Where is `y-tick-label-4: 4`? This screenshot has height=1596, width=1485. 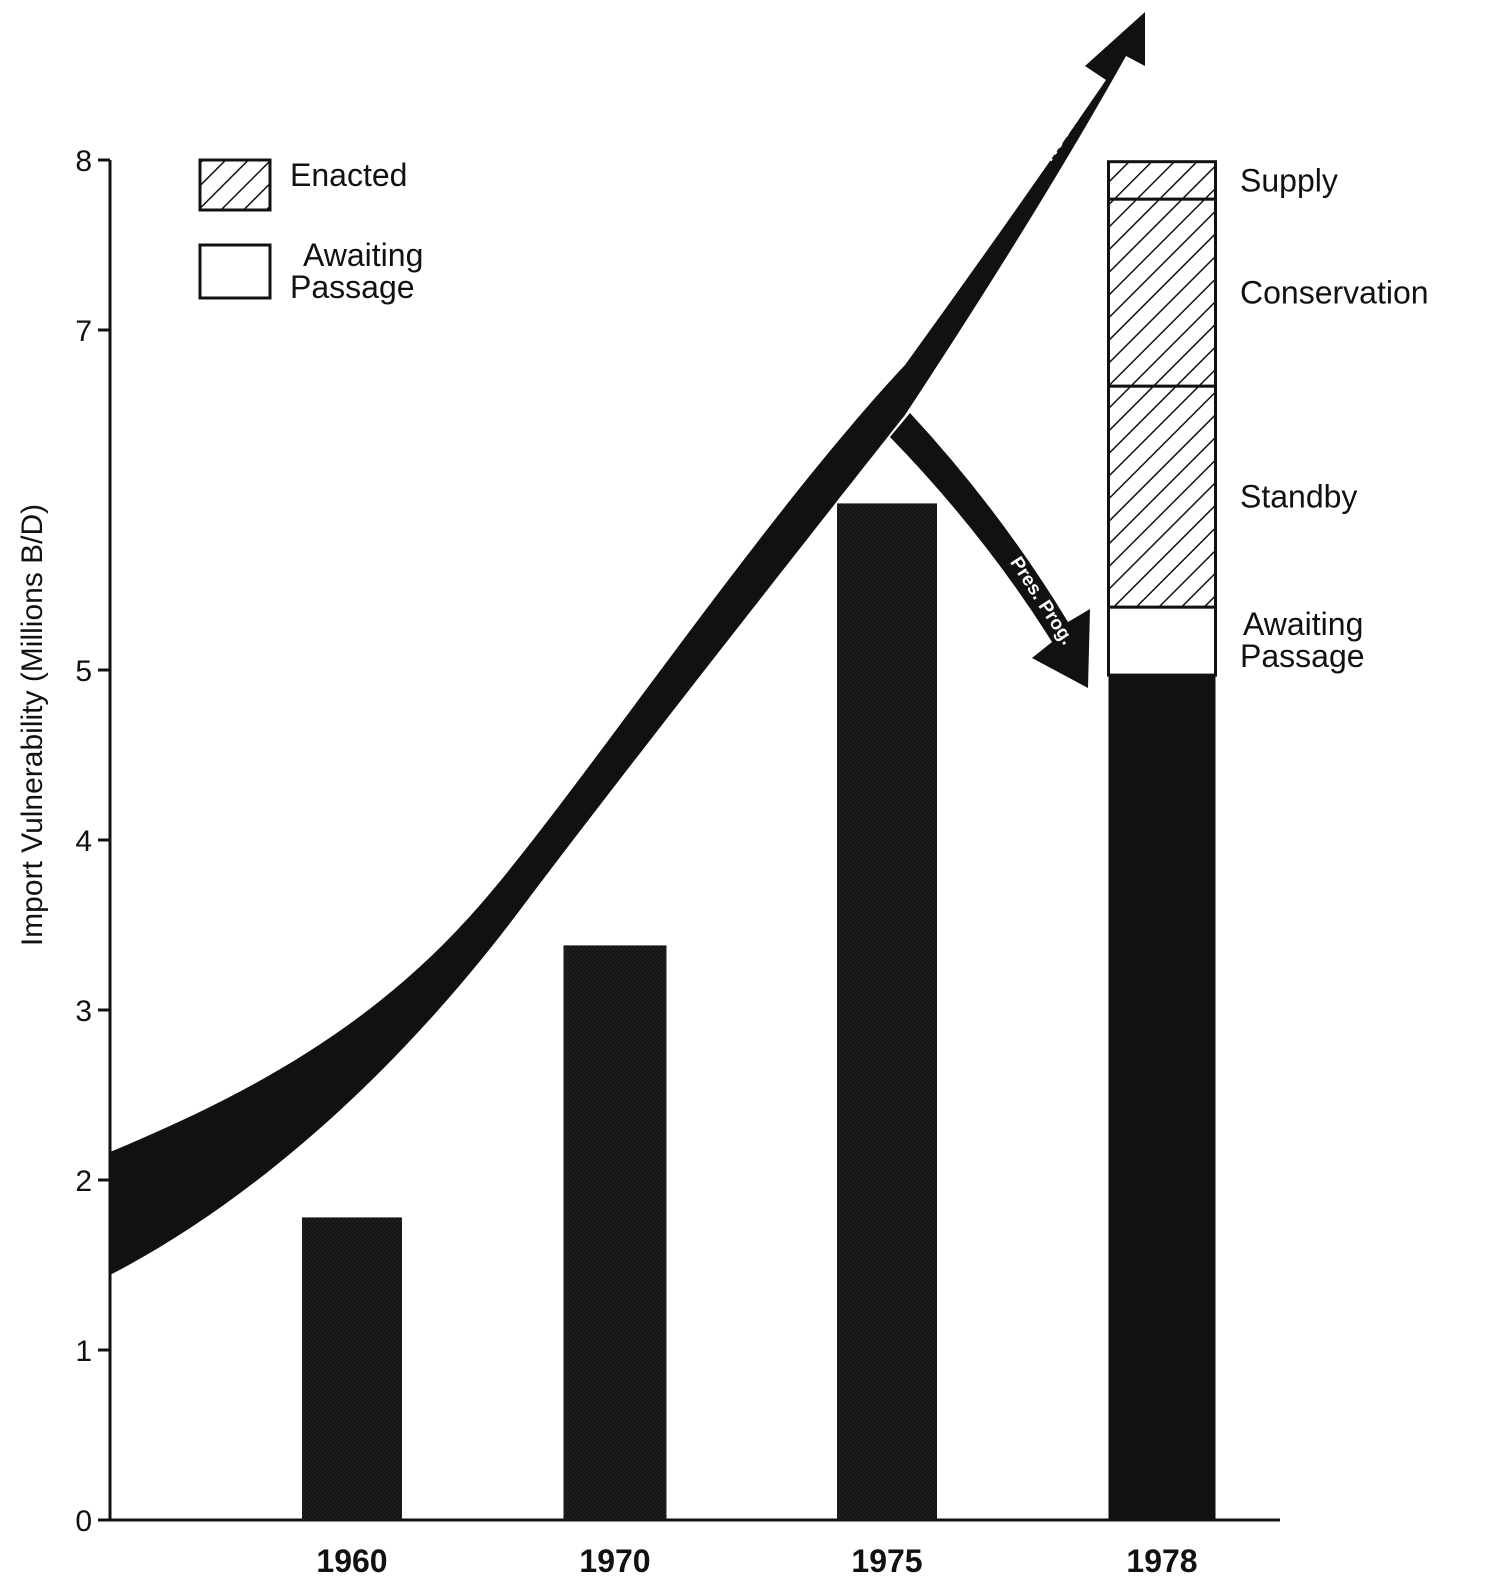 y-tick-label-4: 4 is located at coordinates (83, 841).